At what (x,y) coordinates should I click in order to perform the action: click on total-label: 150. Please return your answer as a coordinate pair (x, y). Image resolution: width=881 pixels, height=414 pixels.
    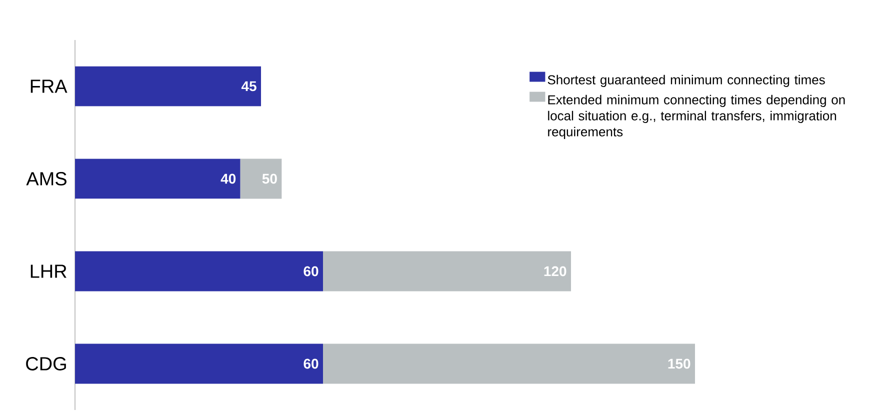
    Looking at the image, I should click on (679, 363).